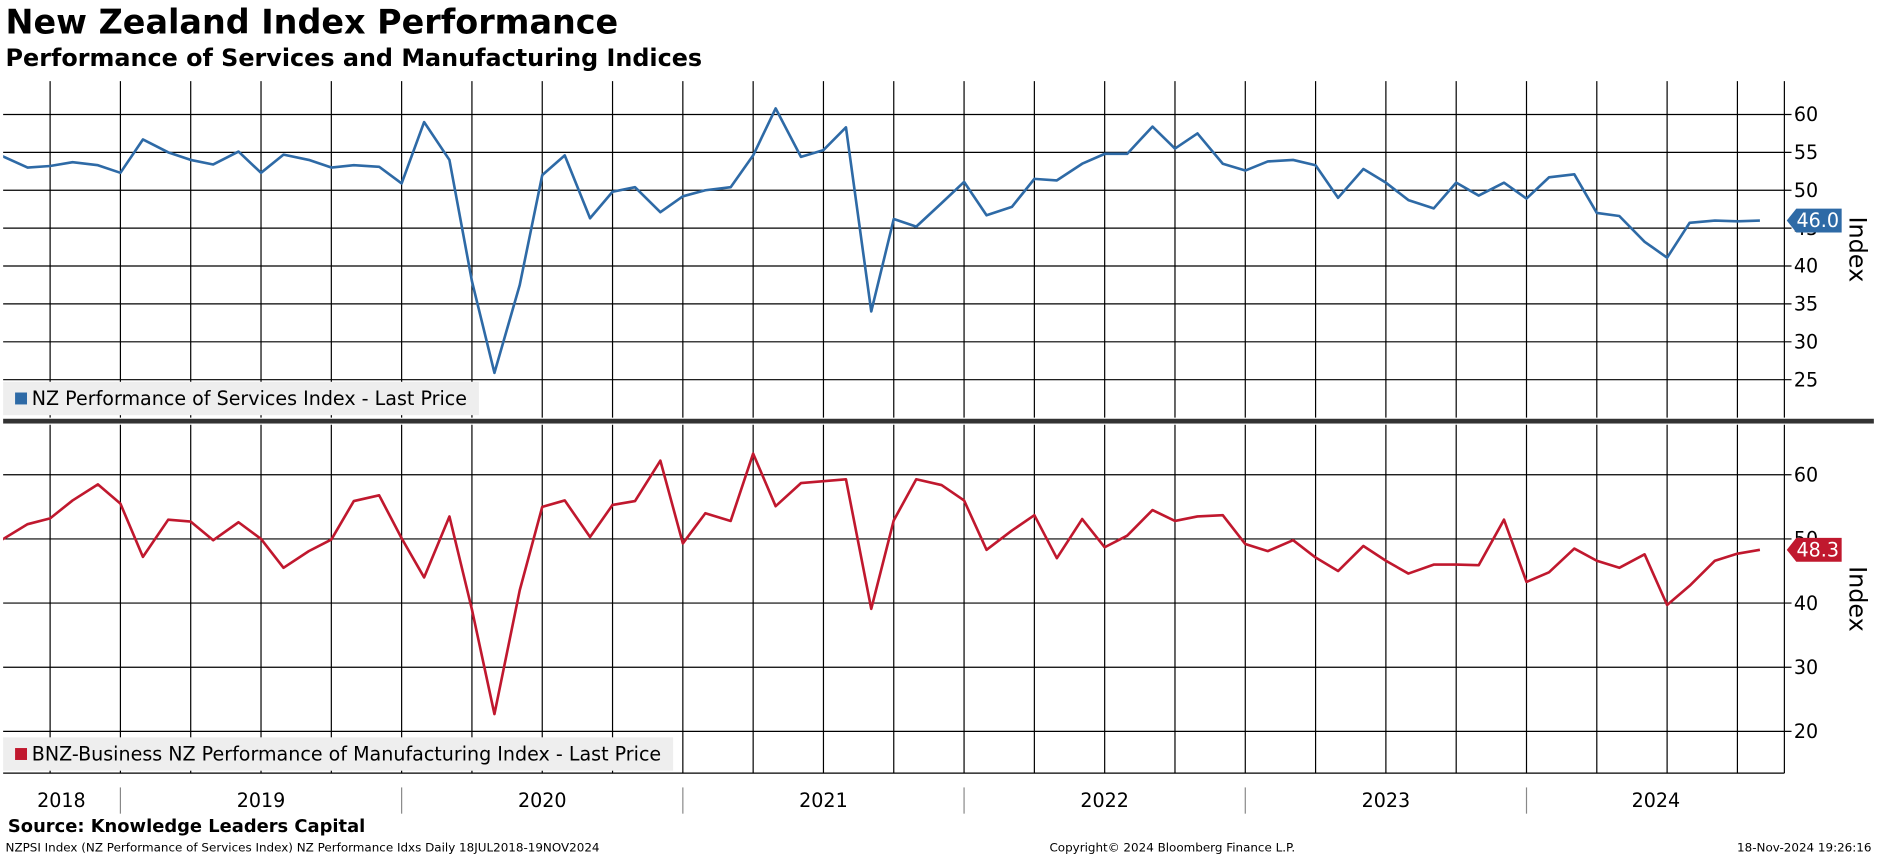 The image size is (1877, 859). What do you see at coordinates (1804, 848) in the screenshot?
I see `timestamp: 18-Nov-2024 19:26:16` at bounding box center [1804, 848].